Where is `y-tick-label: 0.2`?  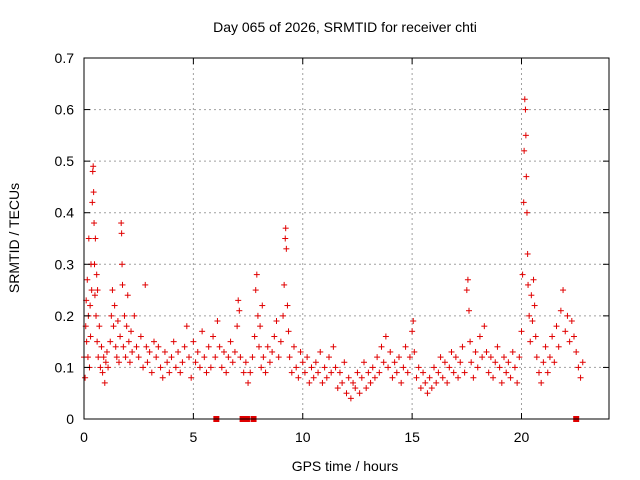
y-tick-label: 0.2 is located at coordinates (65, 316).